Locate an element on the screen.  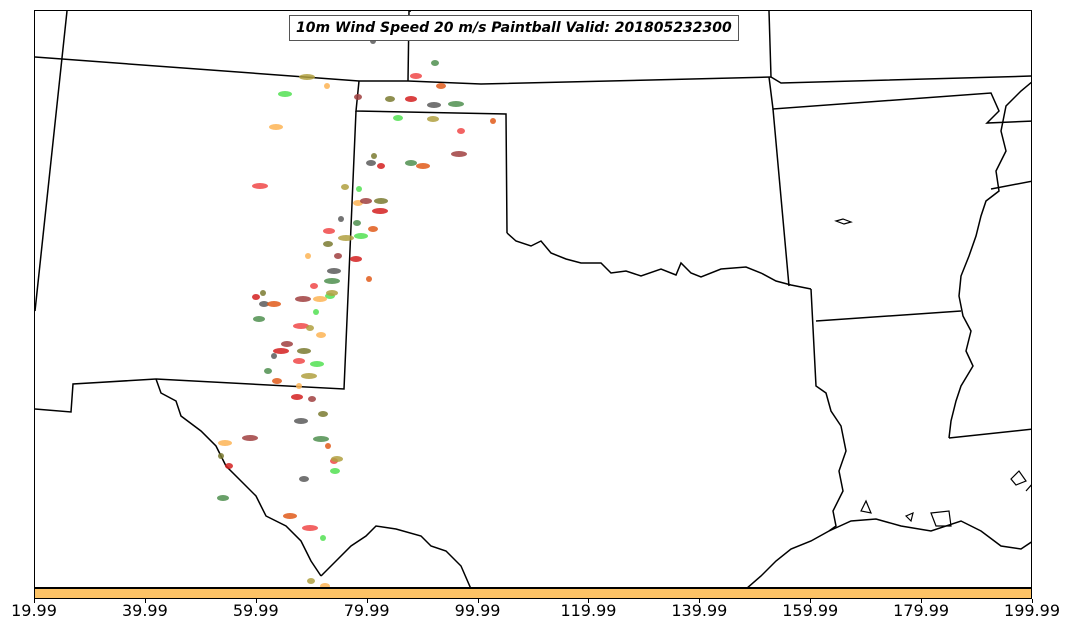
border-wy-co-west is located at coordinates (51, 161).